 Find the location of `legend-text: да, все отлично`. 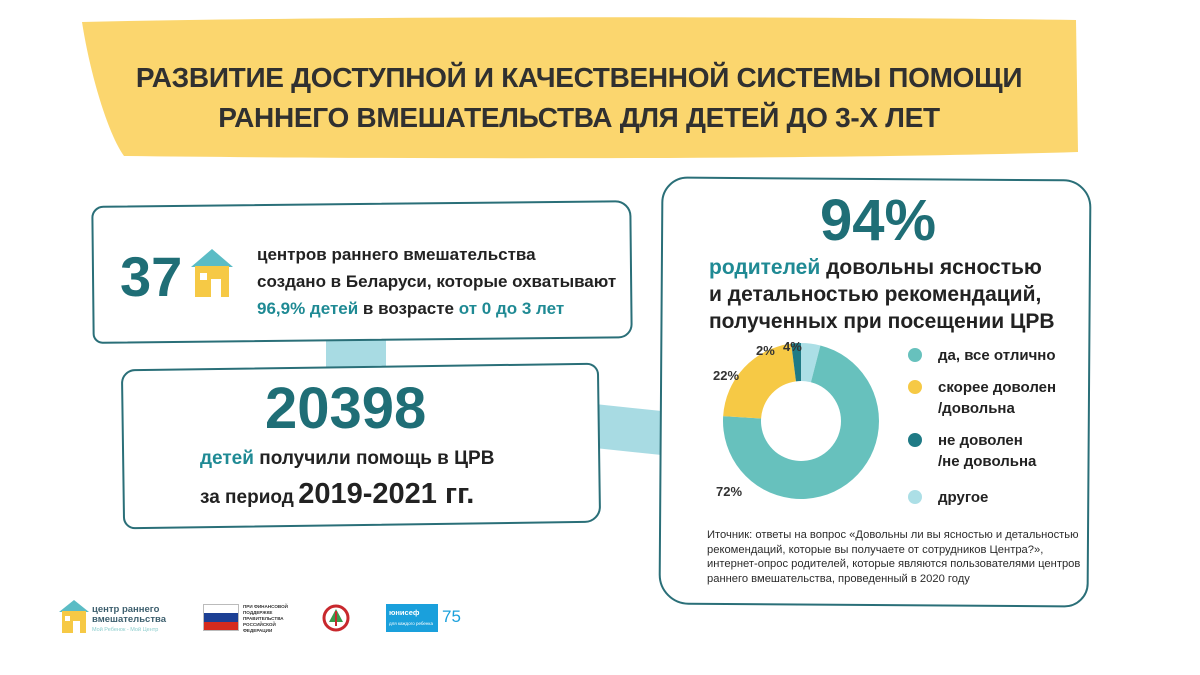

legend-text: да, все отлично is located at coordinates (997, 355).